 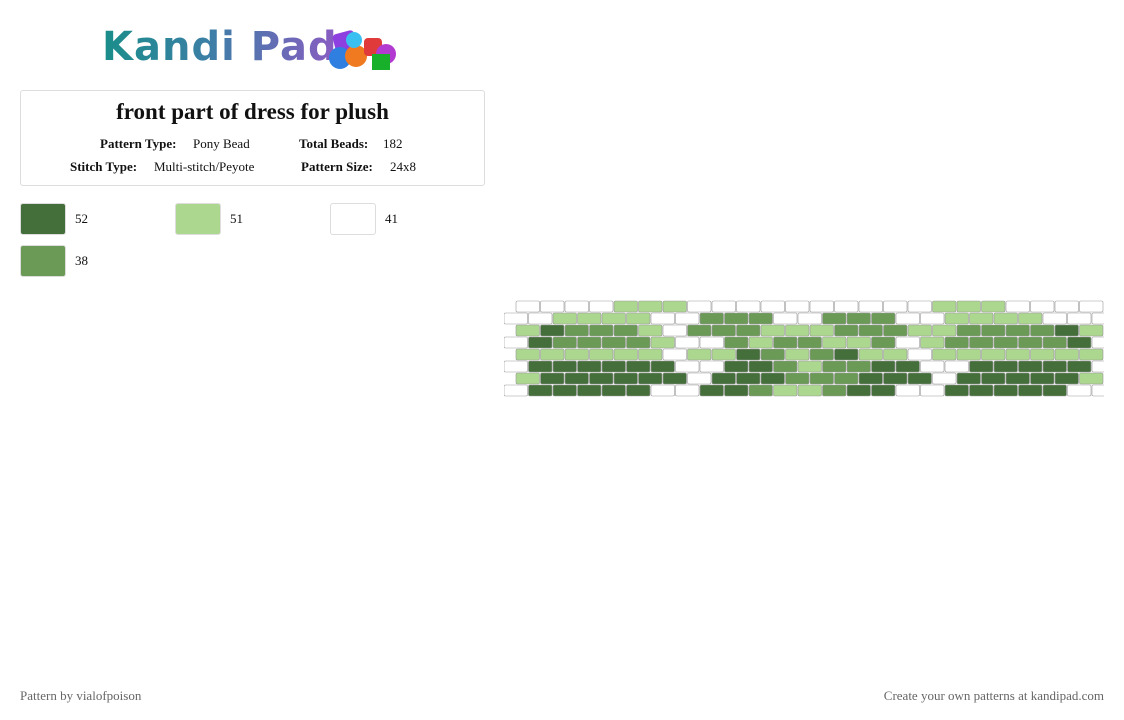 What do you see at coordinates (81, 260) in the screenshot?
I see `color-count: 38` at bounding box center [81, 260].